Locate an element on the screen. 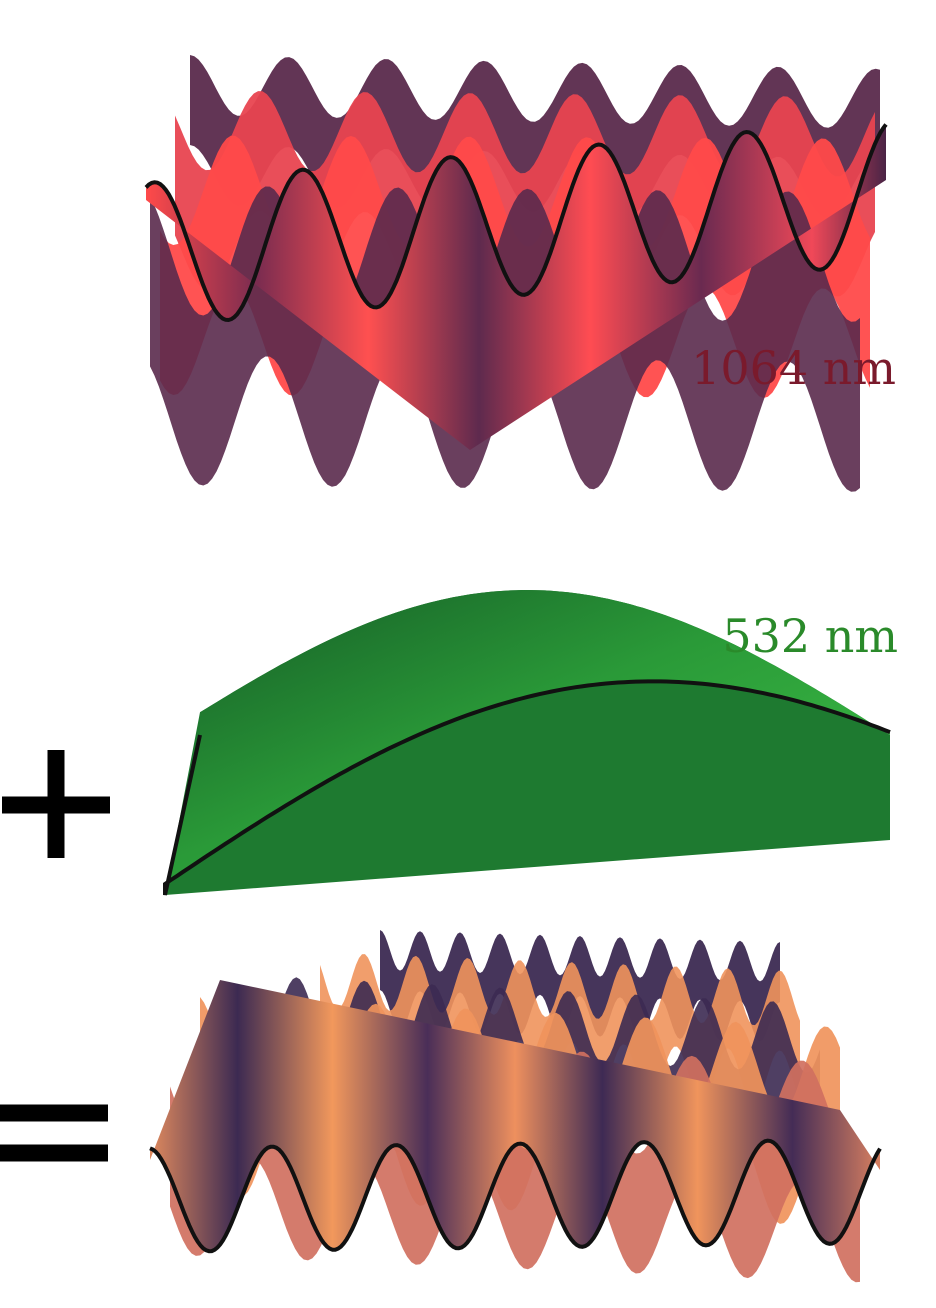  red-surface-edge-curve is located at coordinates (516, 223).